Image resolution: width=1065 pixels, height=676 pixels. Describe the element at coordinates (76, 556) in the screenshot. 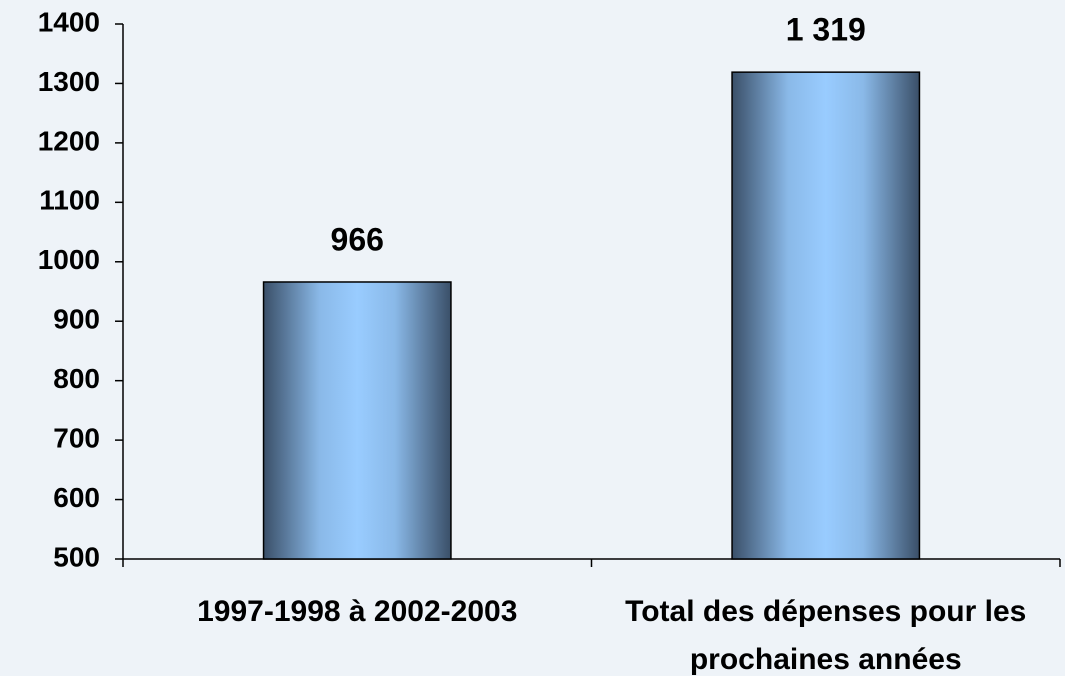

I see `y-tick-label: 500` at that location.